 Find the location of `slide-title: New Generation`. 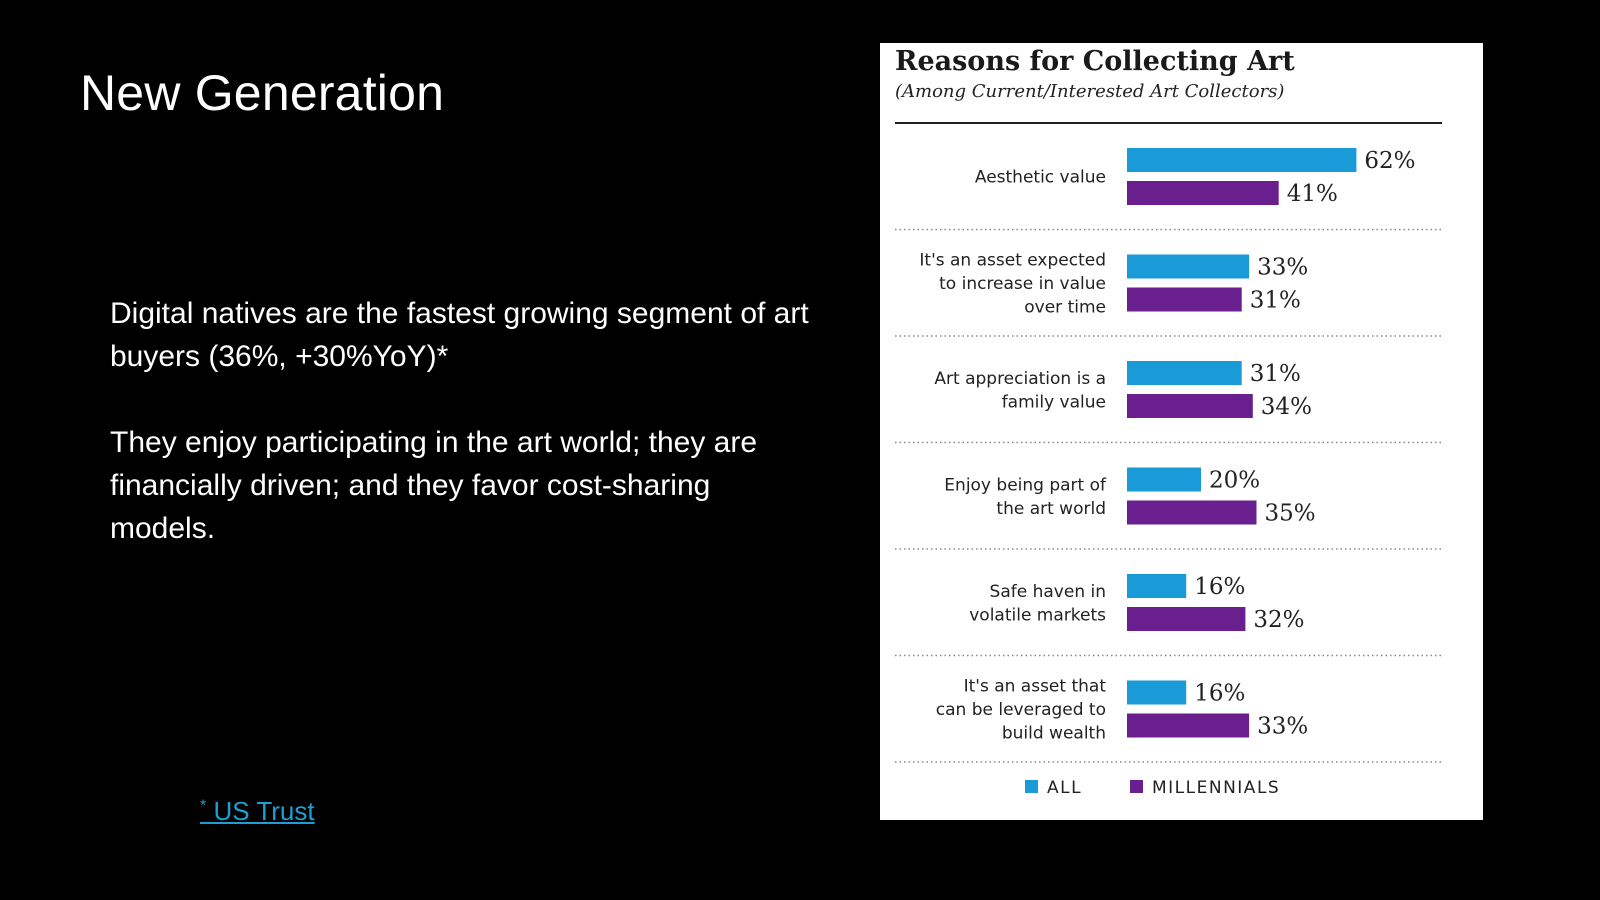

slide-title: New Generation is located at coordinates (262, 93).